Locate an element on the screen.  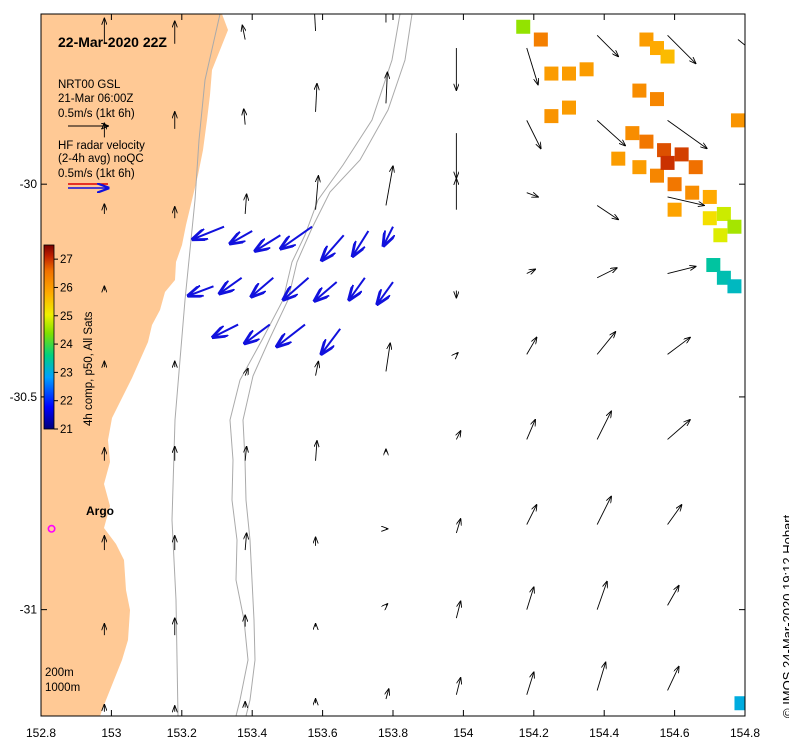
map-title: 22-Mar-2020 22Z is located at coordinates (112, 42).